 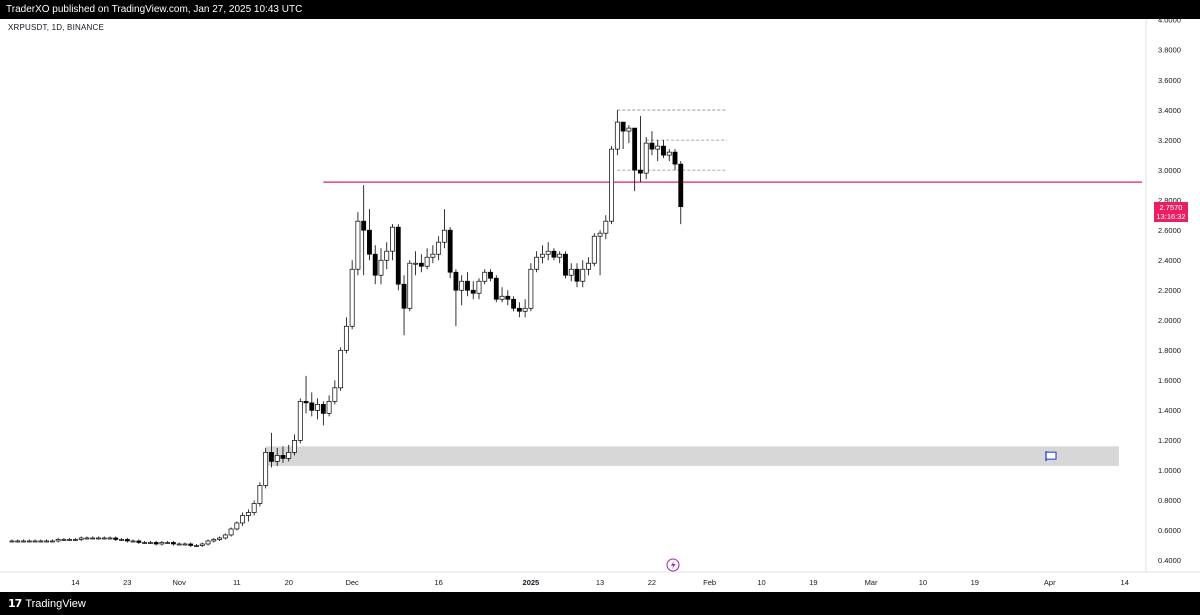 I want to click on tradingview-brand: TradingView, so click(x=55, y=603).